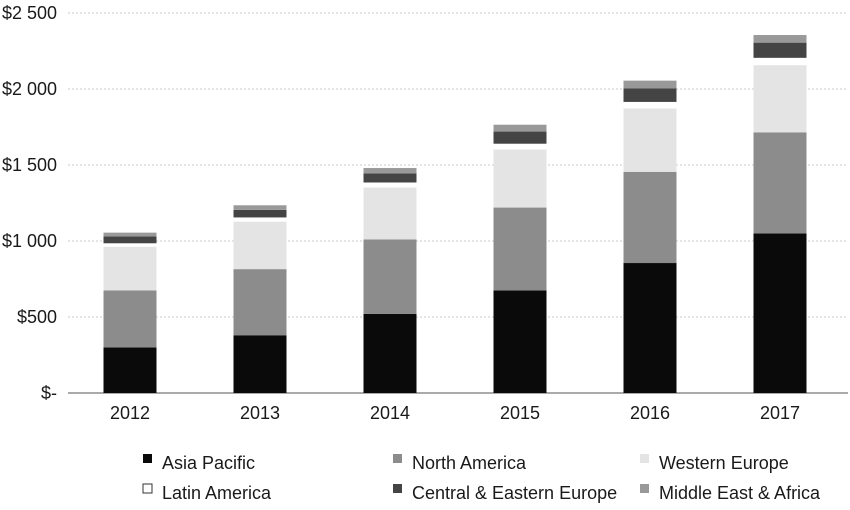 The width and height of the screenshot is (850, 510). What do you see at coordinates (208, 463) in the screenshot?
I see `legend-label: Asia Pacific` at bounding box center [208, 463].